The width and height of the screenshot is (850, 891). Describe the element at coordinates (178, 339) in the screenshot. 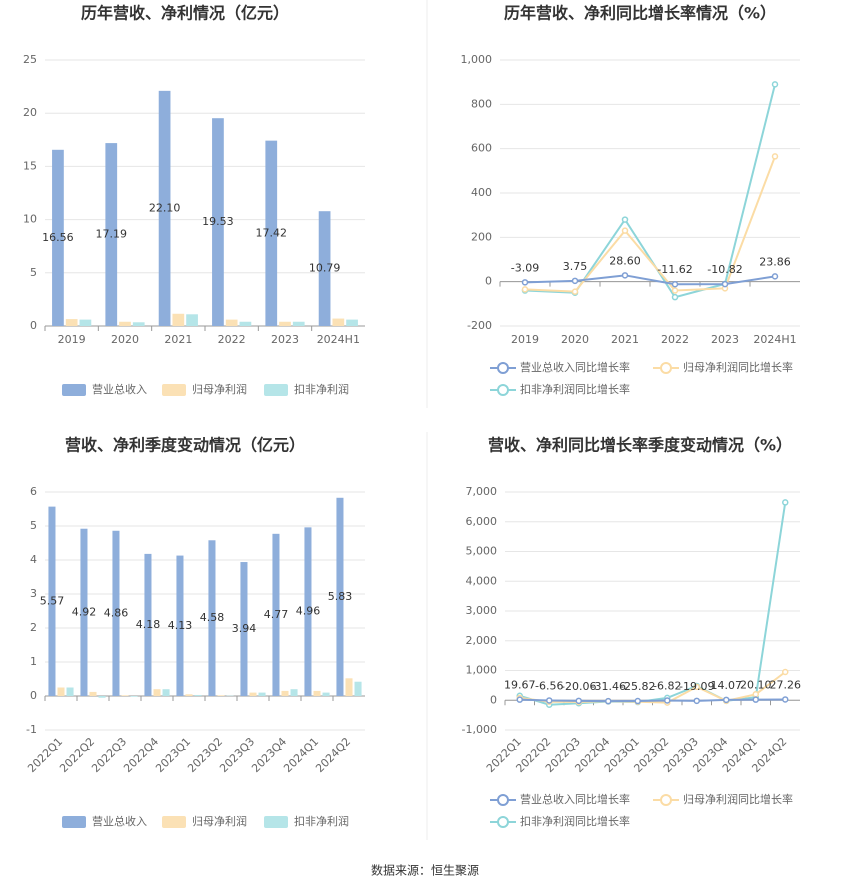

I see `x-tick-label: 2021` at that location.